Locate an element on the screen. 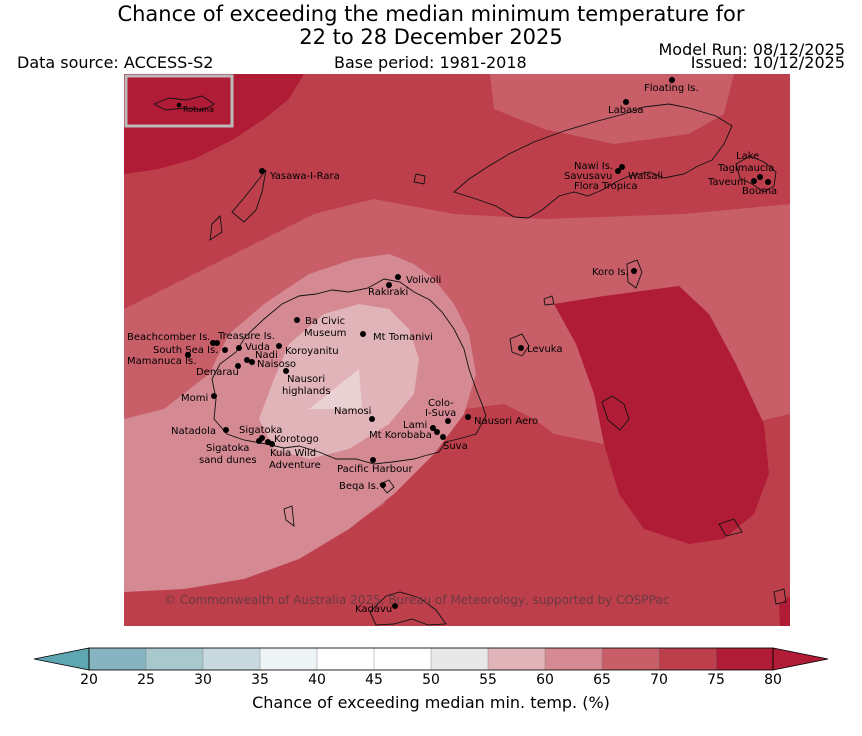 The height and width of the screenshot is (736, 862). colorbar-tick-label: 70 is located at coordinates (659, 680).